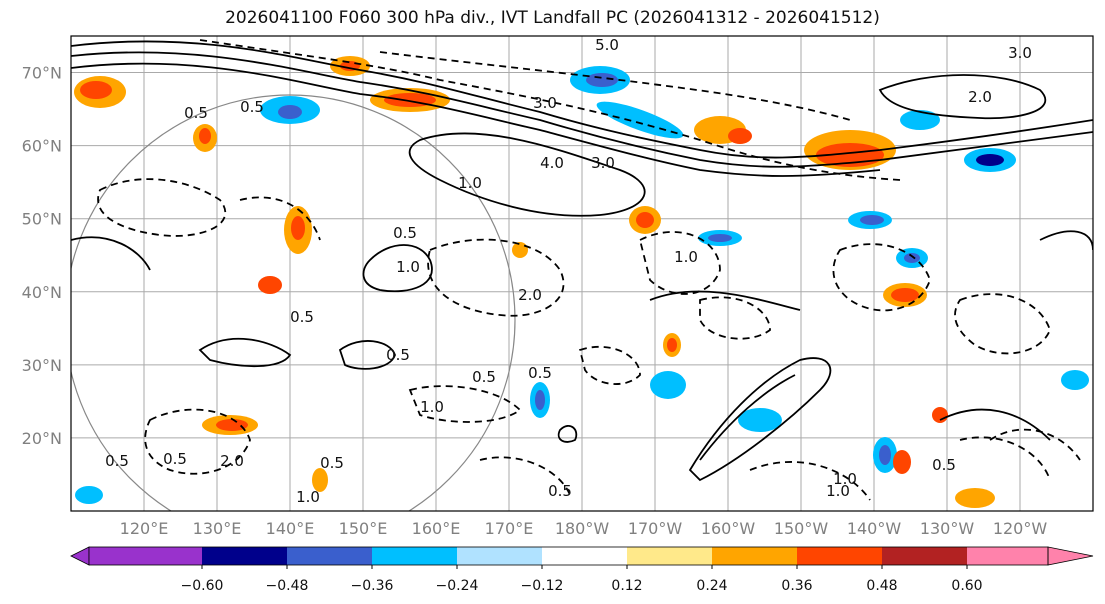  Describe the element at coordinates (728, 528) in the screenshot. I see `longitude-label: 160°W` at that location.